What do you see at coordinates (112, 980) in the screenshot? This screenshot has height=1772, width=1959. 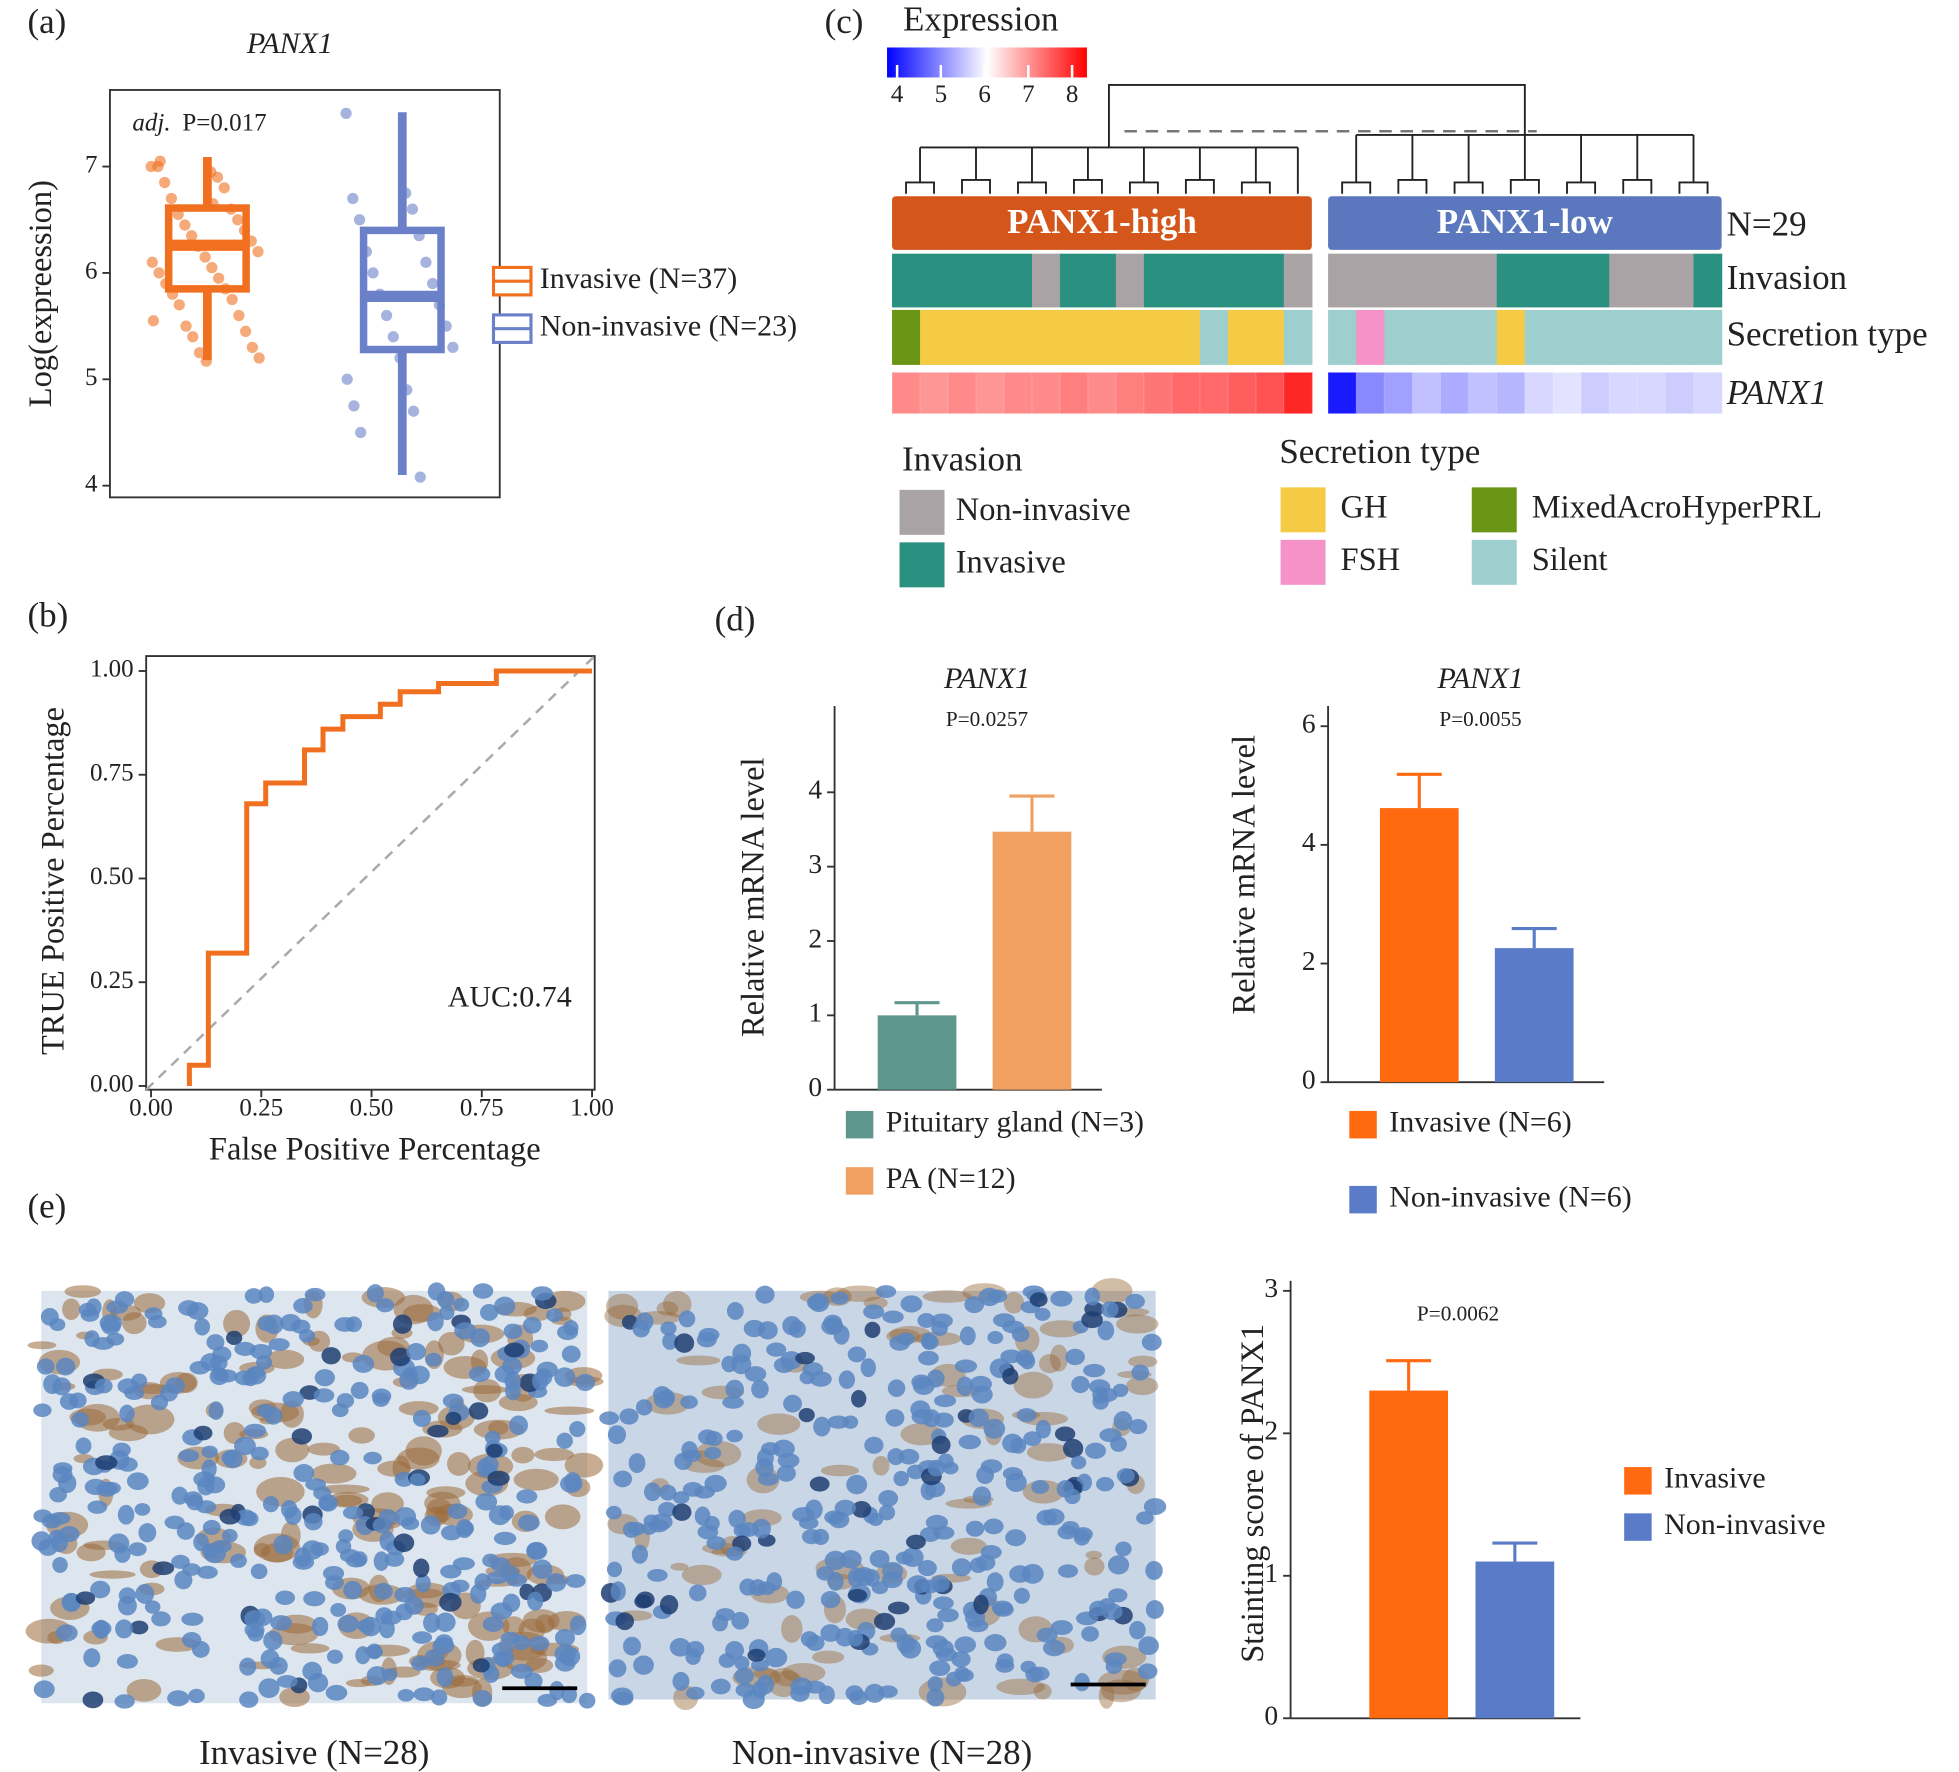 I see `y-tick-label: 0.25` at bounding box center [112, 980].